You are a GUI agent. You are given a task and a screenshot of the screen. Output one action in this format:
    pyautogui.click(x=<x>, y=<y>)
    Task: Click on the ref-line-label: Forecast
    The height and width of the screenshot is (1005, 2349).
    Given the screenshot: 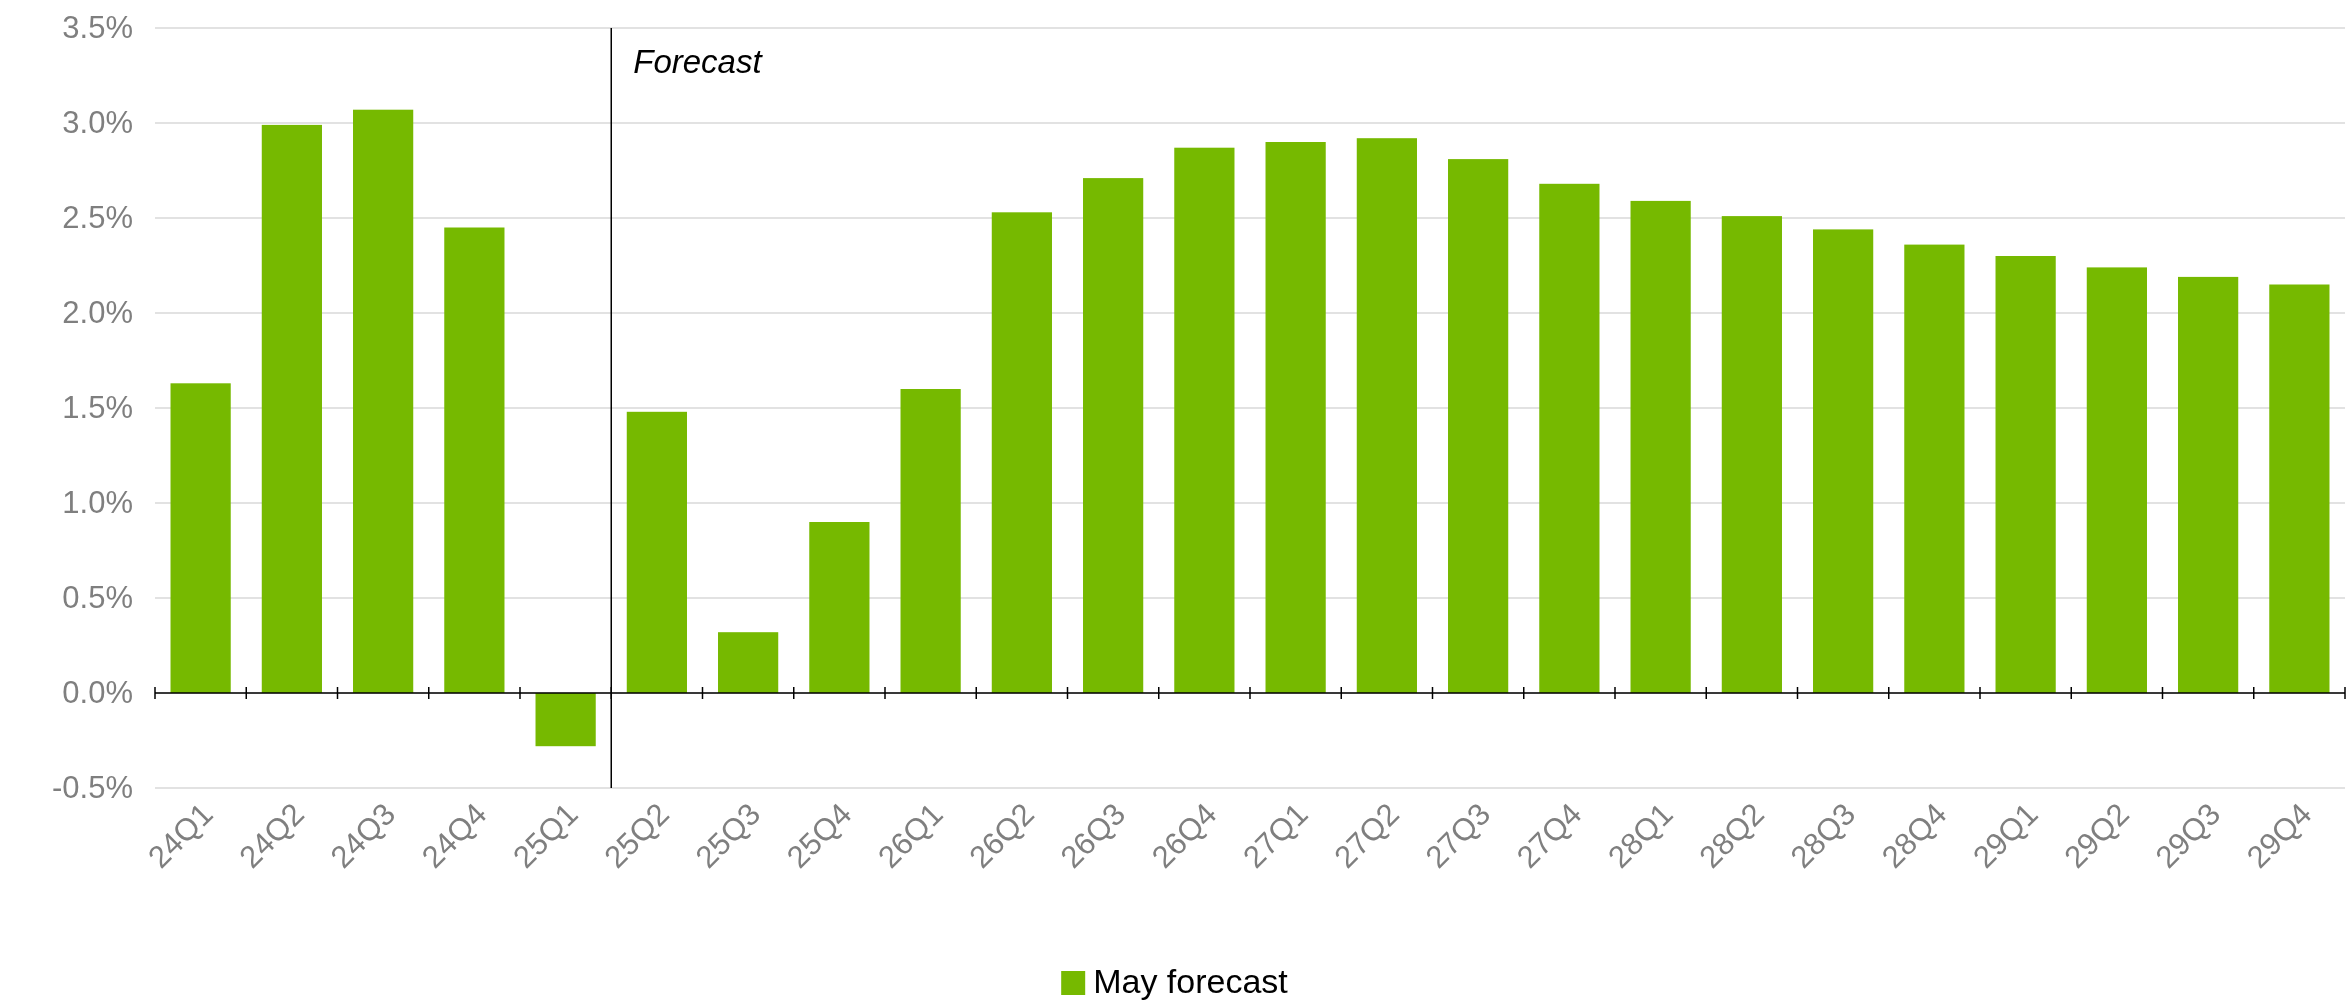 What is the action you would take?
    pyautogui.click(x=698, y=61)
    